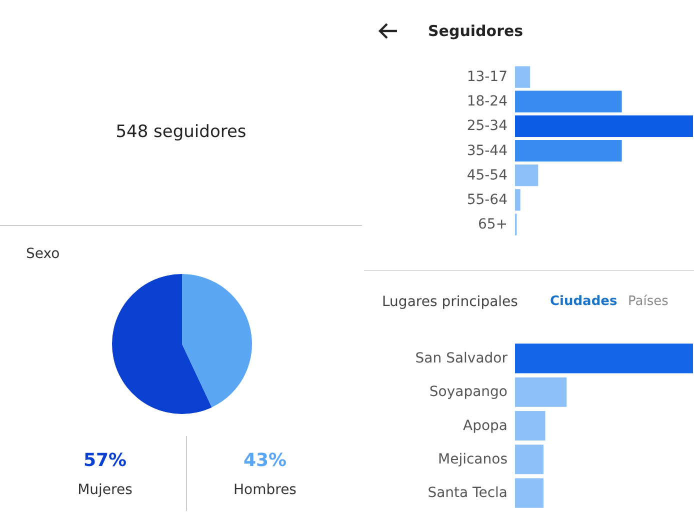 The height and width of the screenshot is (525, 694). What do you see at coordinates (105, 460) in the screenshot?
I see `data-label: 57%` at bounding box center [105, 460].